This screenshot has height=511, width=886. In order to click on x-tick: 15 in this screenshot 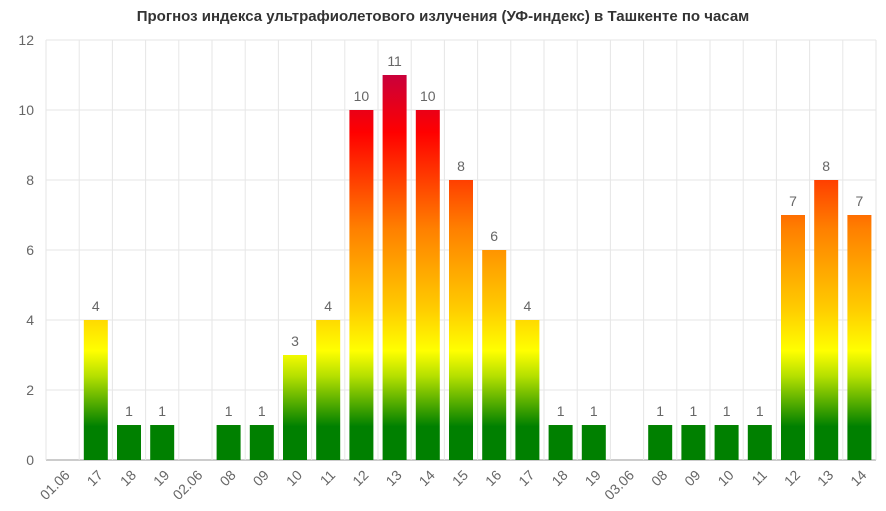, I will do `click(460, 478)`.